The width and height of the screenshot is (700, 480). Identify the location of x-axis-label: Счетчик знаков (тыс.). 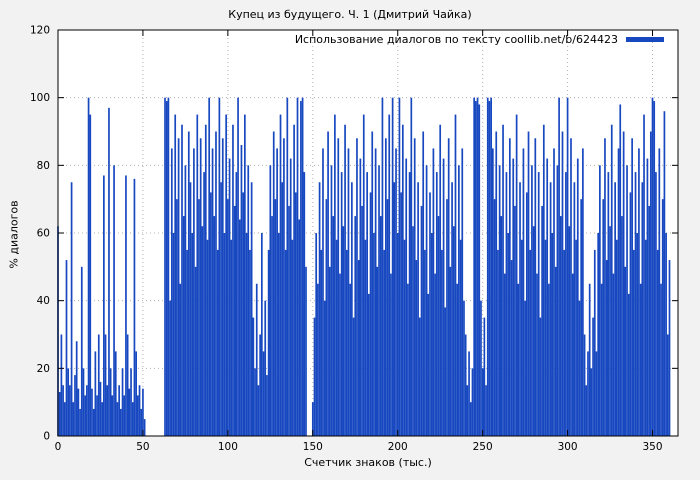
(368, 462).